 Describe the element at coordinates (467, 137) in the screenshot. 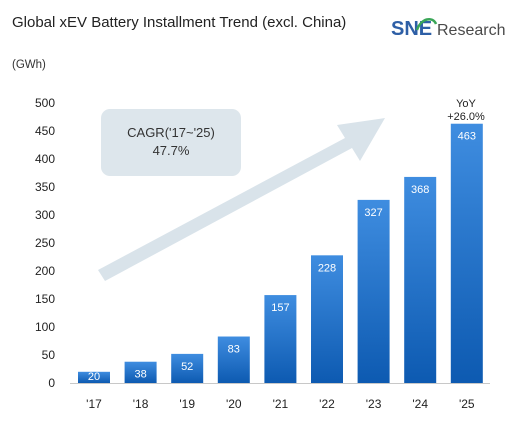

I see `data-label: 463` at that location.